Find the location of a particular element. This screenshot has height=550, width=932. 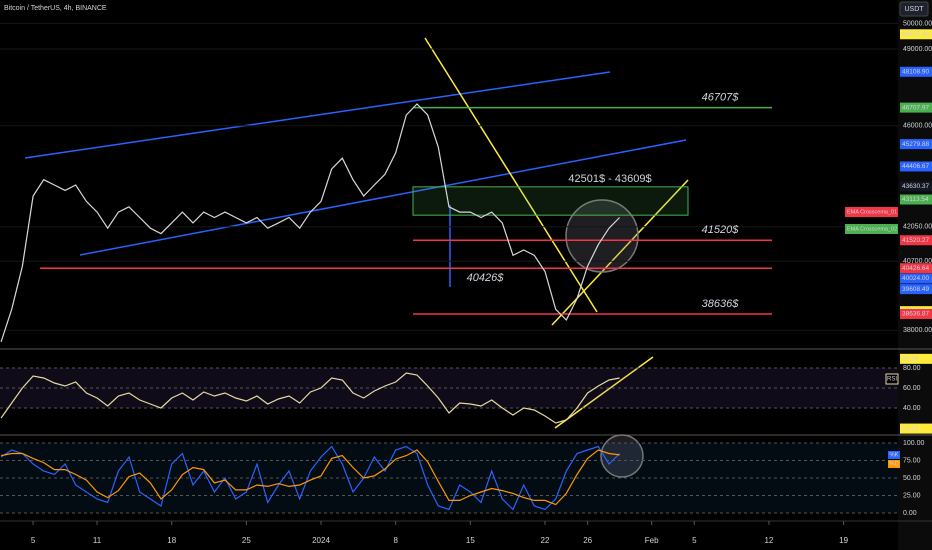

indicator-tag-label: EMA Crosscema_01 is located at coordinates (872, 212).